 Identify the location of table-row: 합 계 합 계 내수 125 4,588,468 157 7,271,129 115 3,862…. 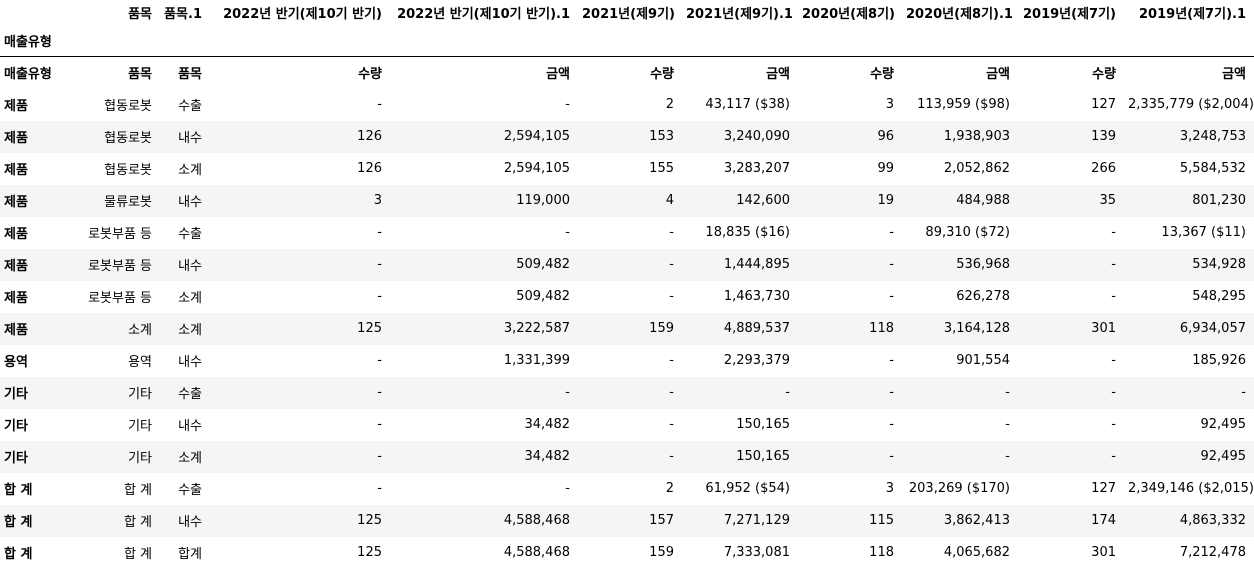
(627, 520).